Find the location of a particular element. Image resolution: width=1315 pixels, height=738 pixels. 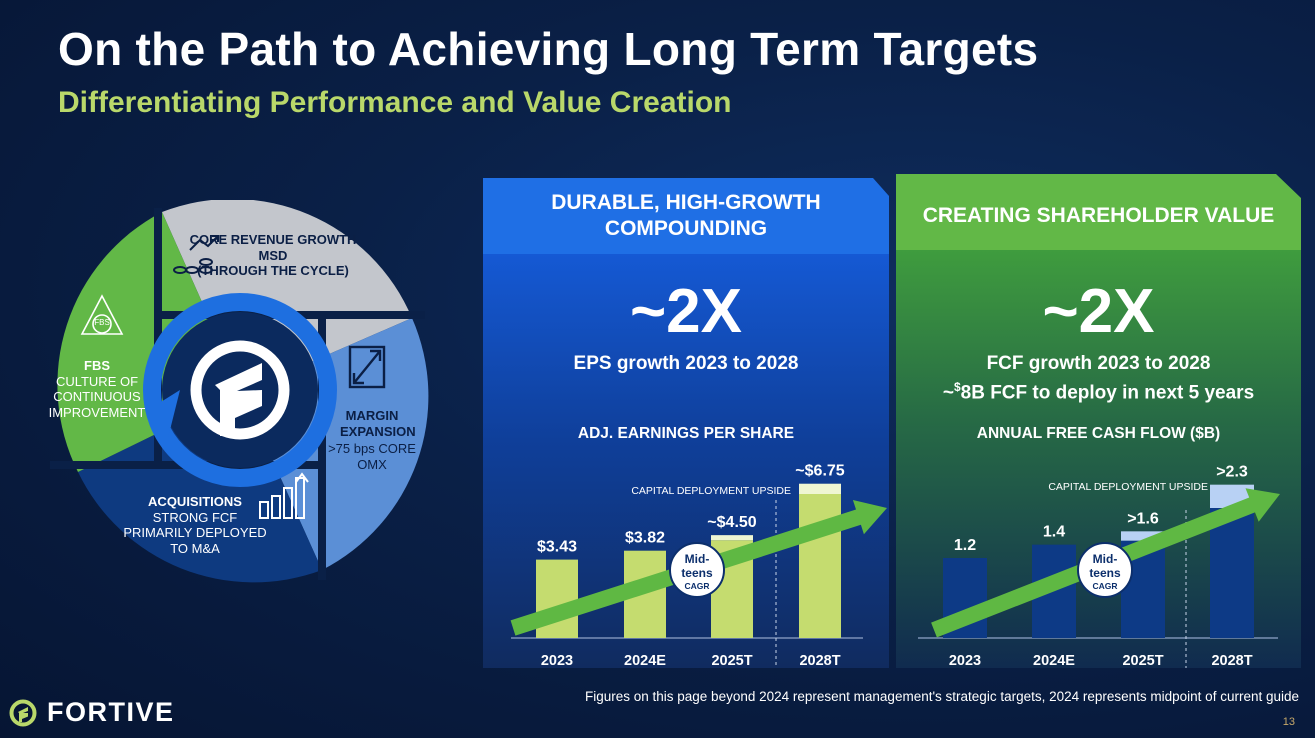

margin-title-label: MARGIN EXPANSION is located at coordinates (378, 423).